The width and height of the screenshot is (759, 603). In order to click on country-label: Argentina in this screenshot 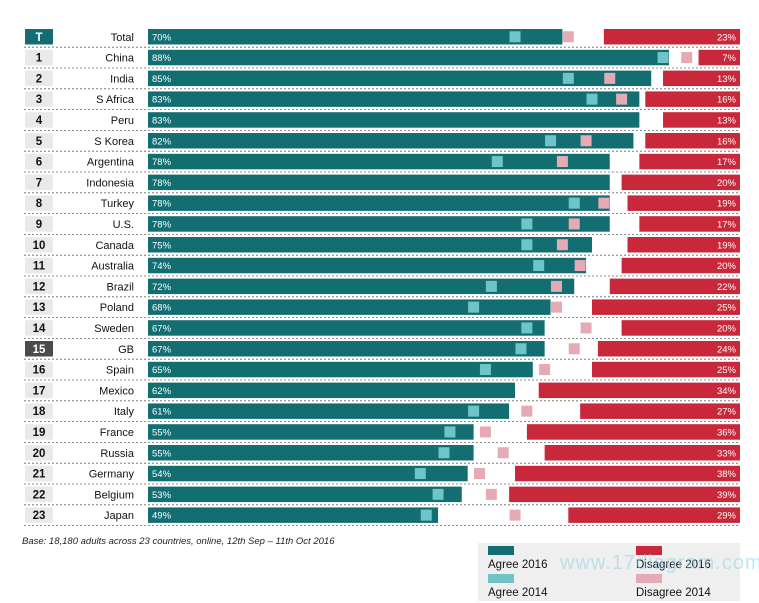, I will do `click(111, 163)`.